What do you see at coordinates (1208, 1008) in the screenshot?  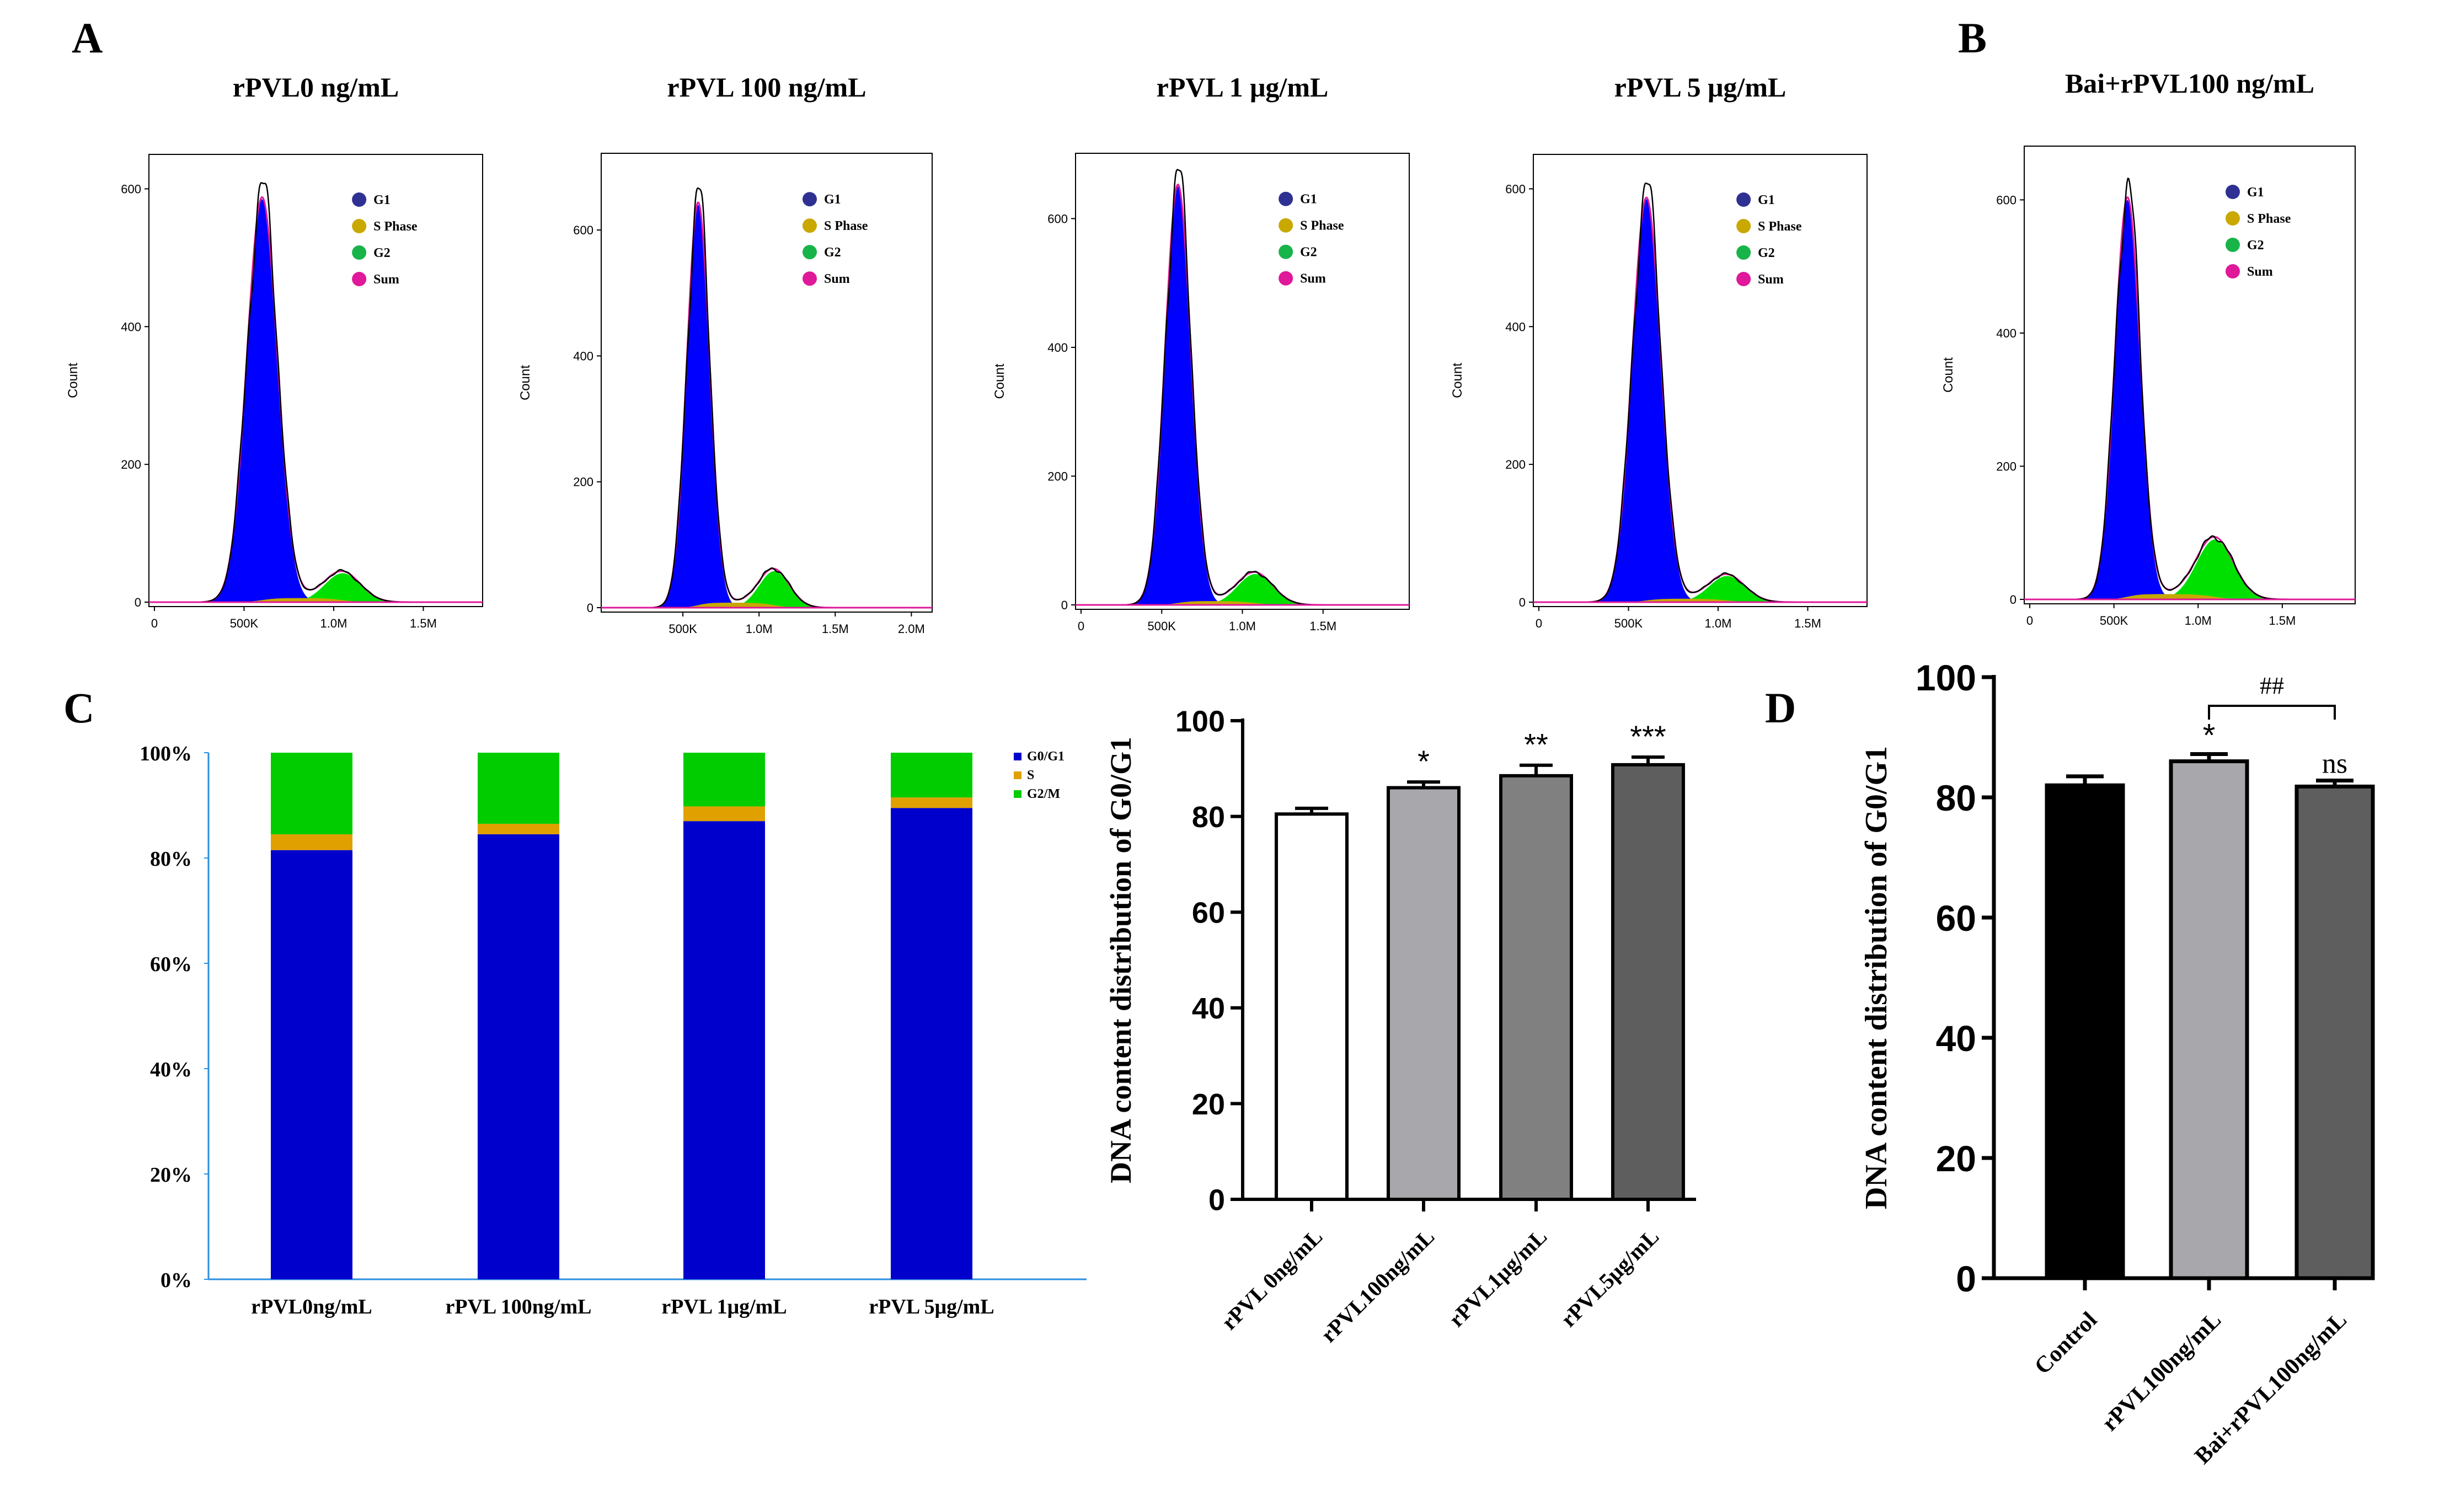 I see `y-tick-label: 40` at bounding box center [1208, 1008].